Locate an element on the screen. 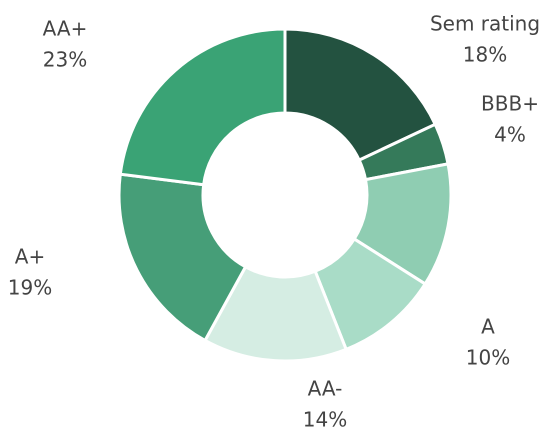 This screenshot has height=432, width=546. category-label: BBB+ is located at coordinates (510, 104).